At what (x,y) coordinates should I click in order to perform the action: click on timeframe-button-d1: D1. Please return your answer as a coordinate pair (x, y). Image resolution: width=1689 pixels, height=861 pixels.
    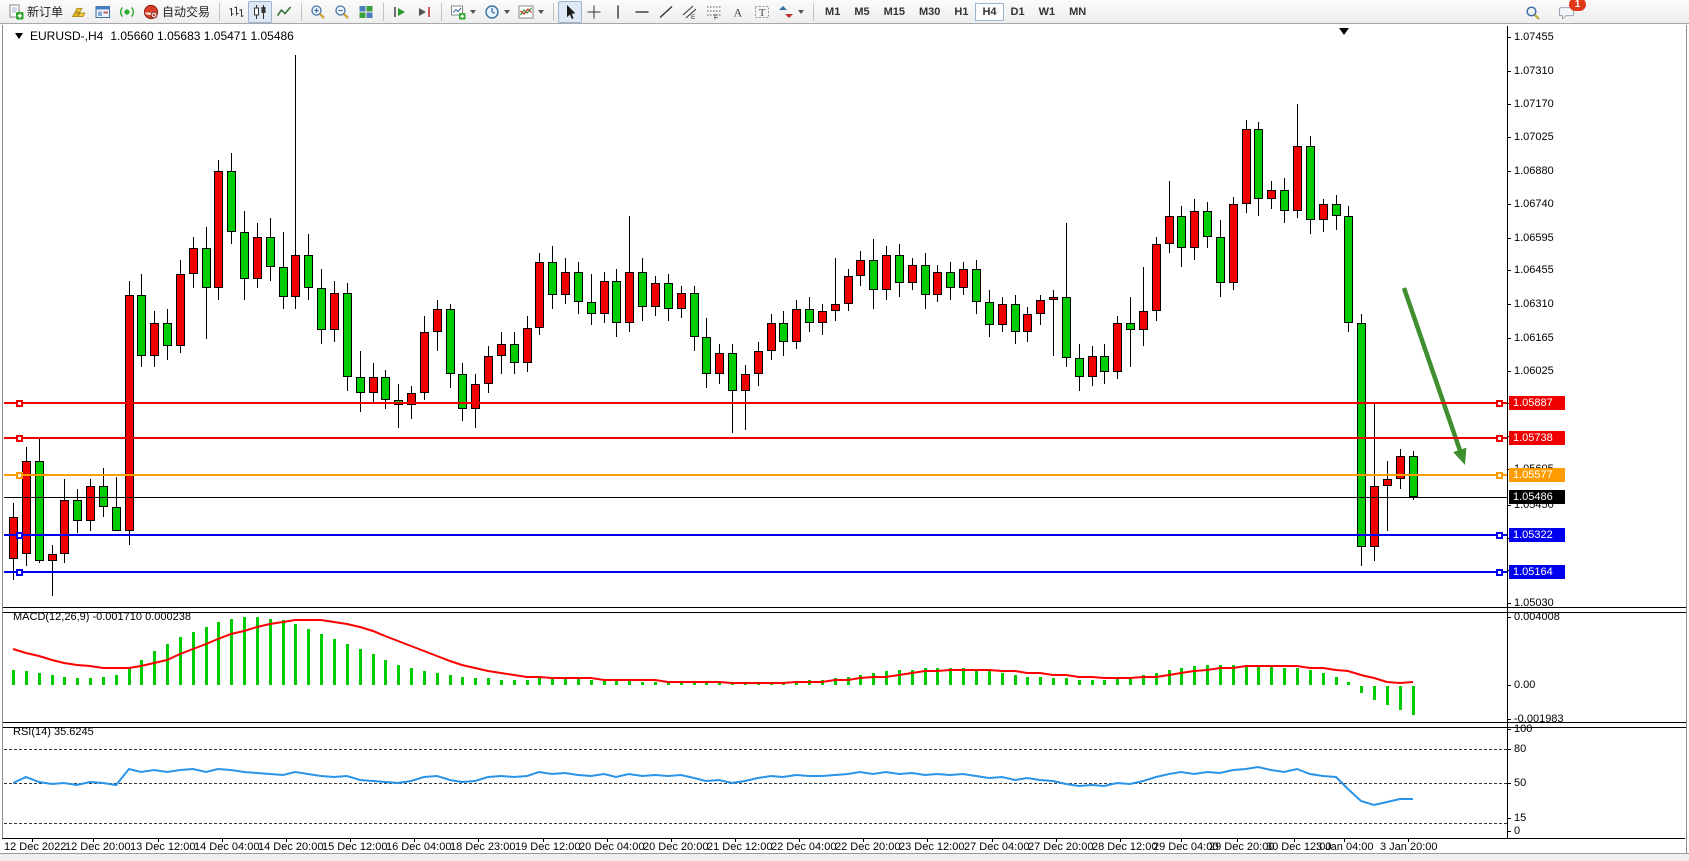
    Looking at the image, I should click on (1017, 11).